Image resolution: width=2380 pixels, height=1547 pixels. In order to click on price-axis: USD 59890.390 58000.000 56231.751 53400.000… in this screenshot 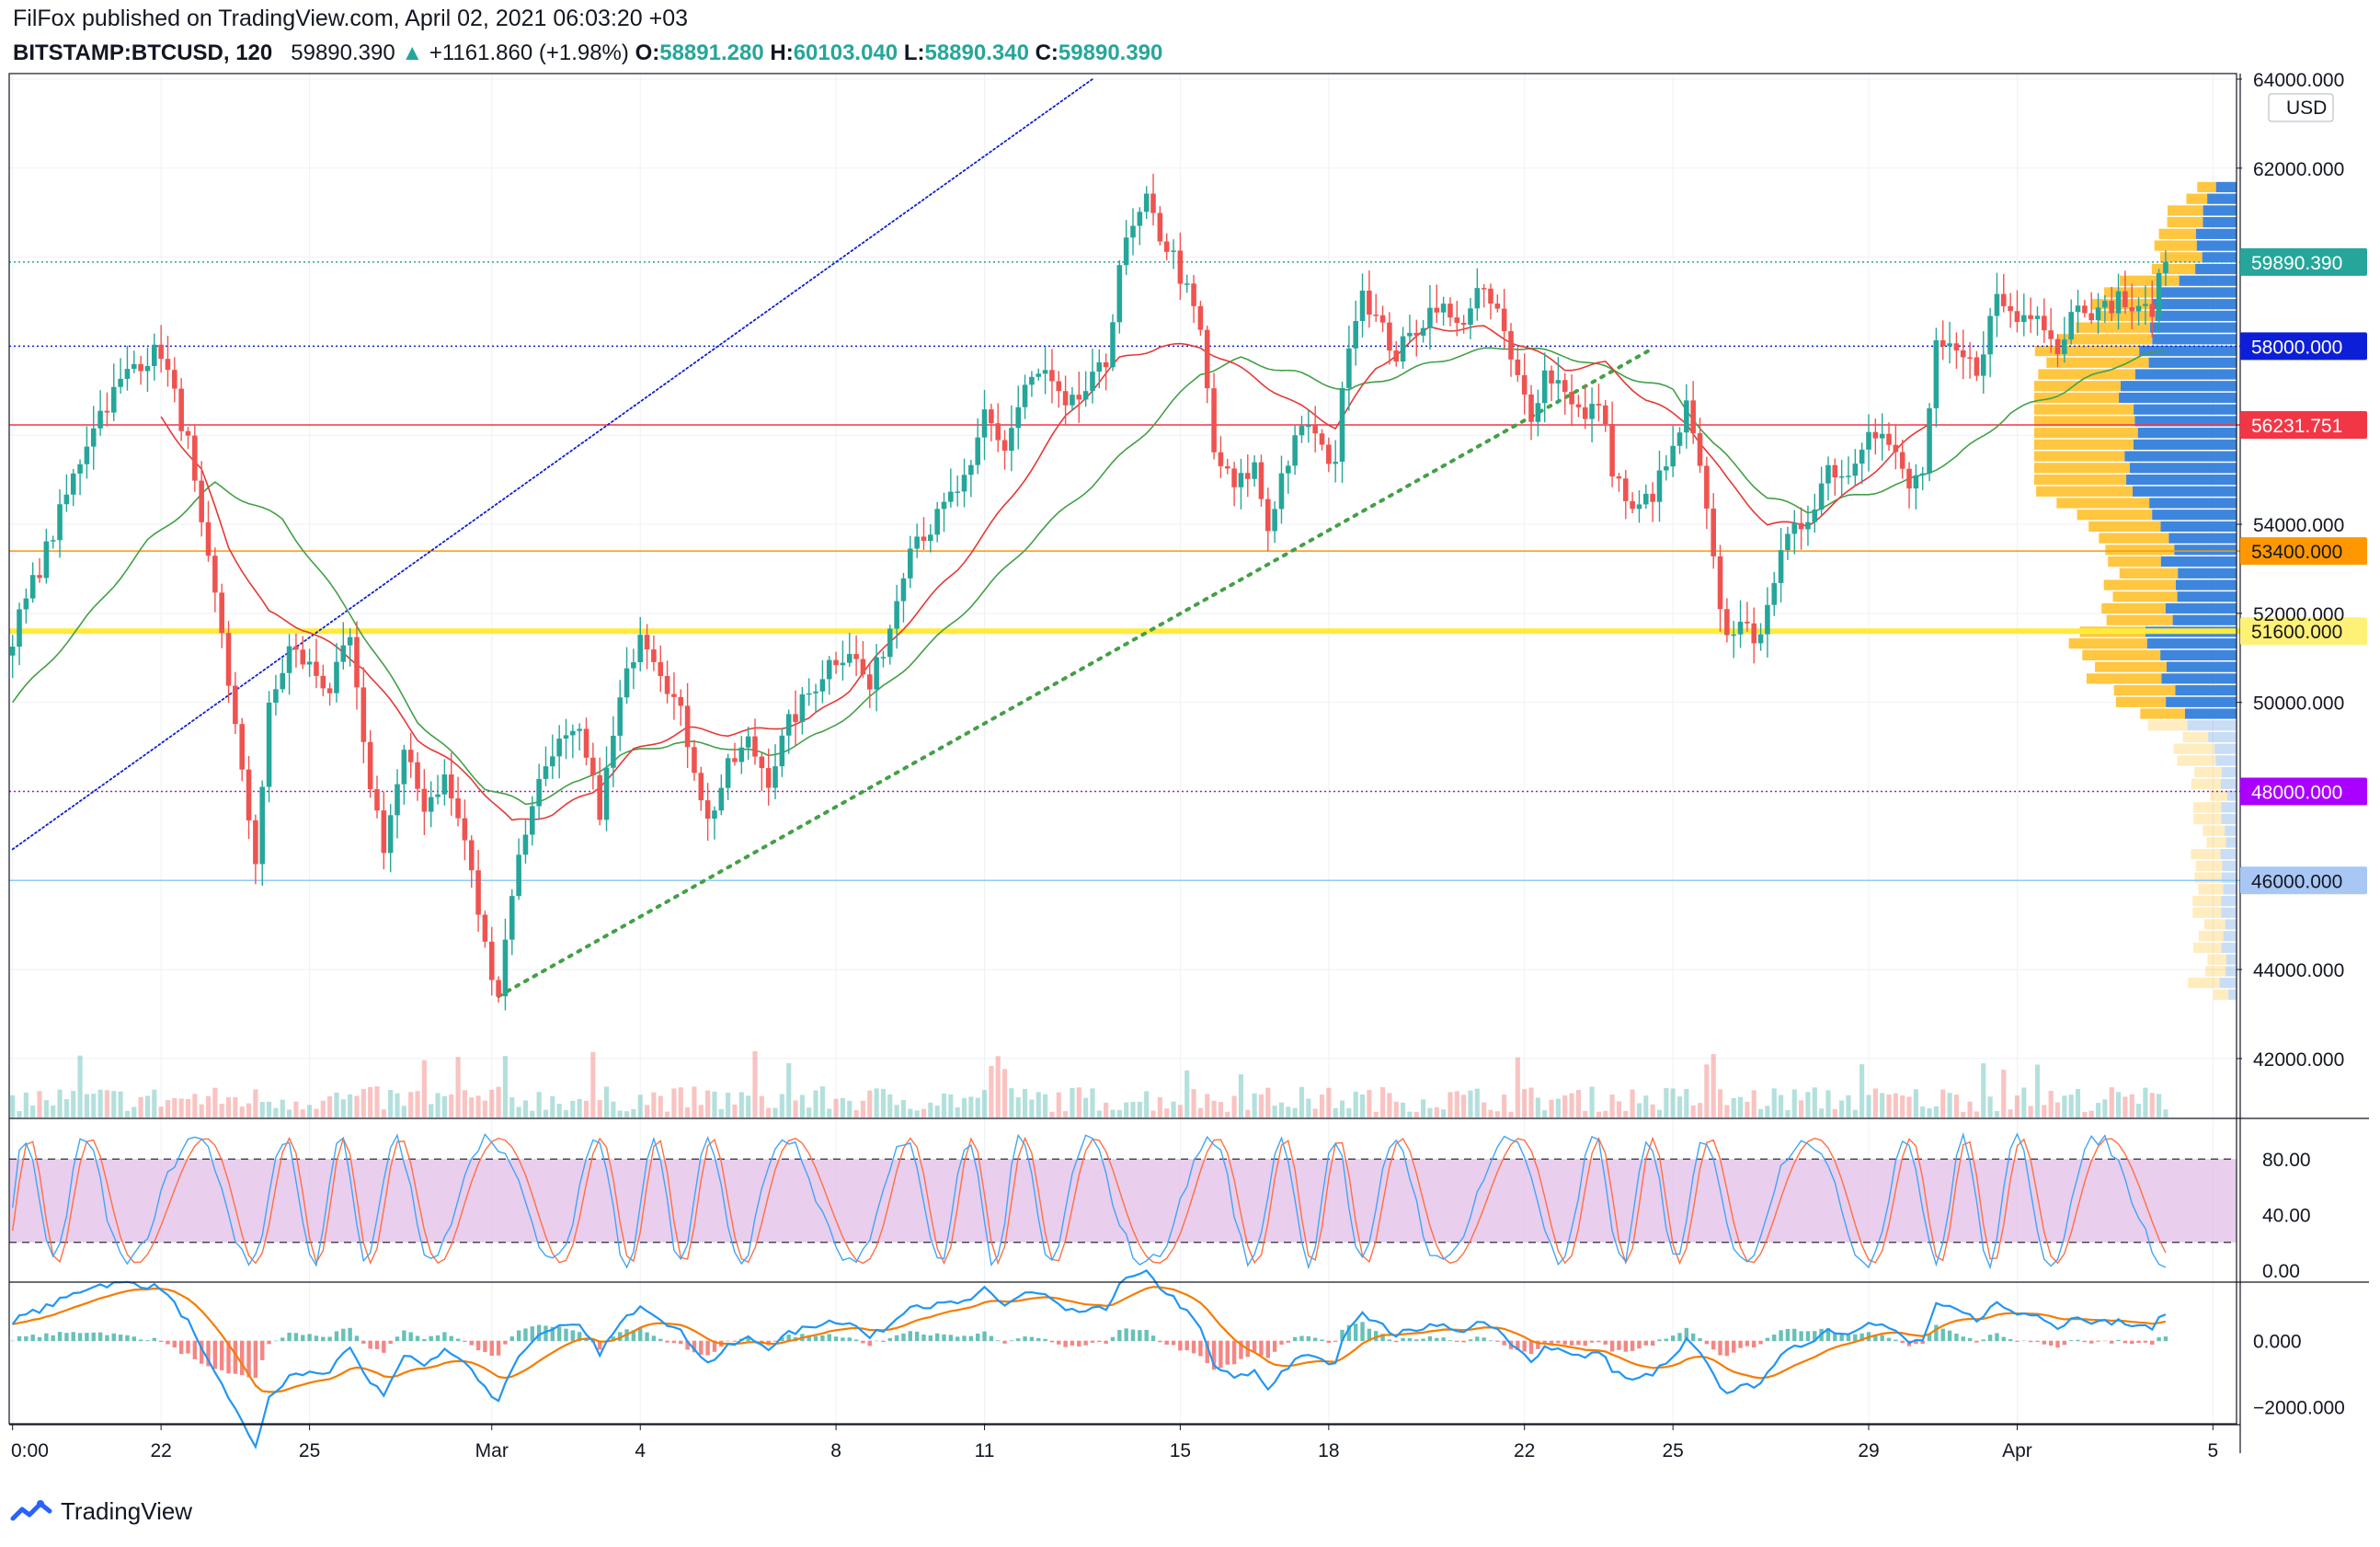, I will do `click(2302, 744)`.